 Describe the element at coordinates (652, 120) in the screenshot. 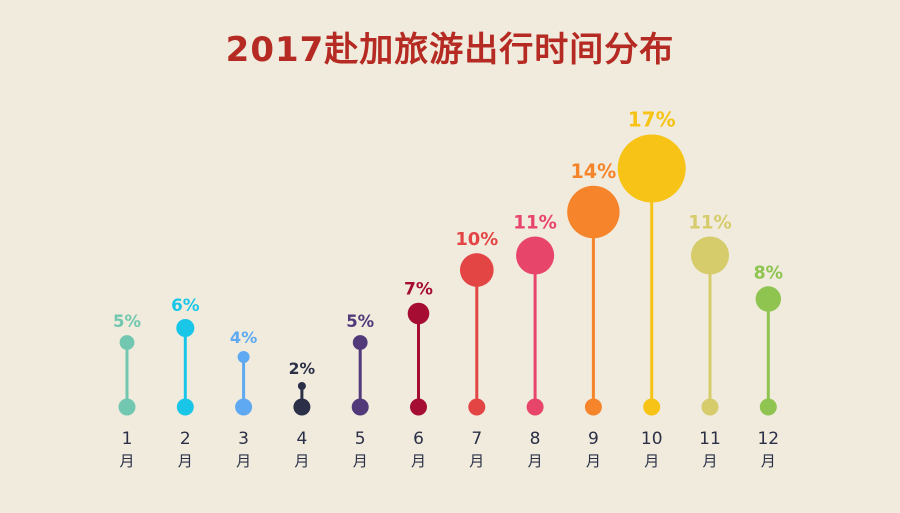

I see `value-label: 17%` at that location.